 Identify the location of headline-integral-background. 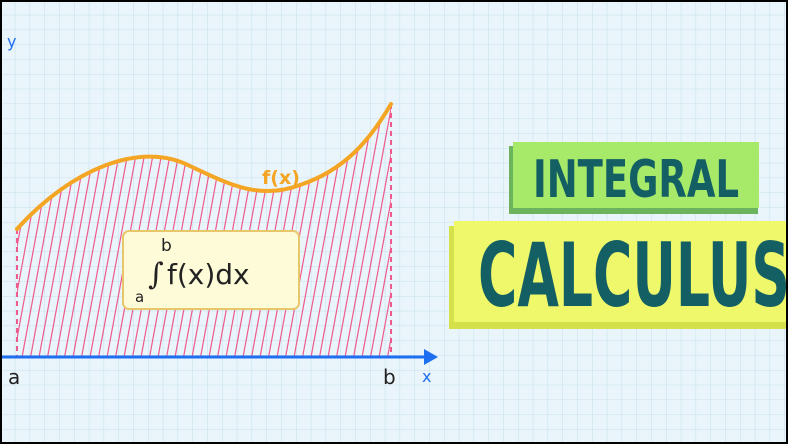
(636, 175).